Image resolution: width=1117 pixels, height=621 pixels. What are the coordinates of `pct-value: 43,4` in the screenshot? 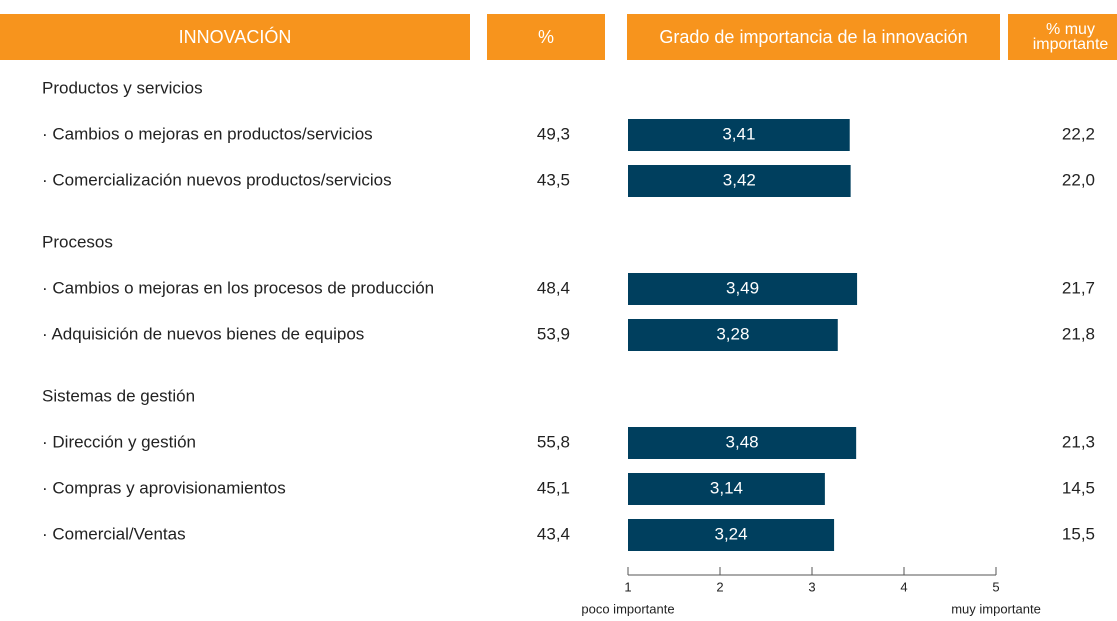 It's located at (553, 533).